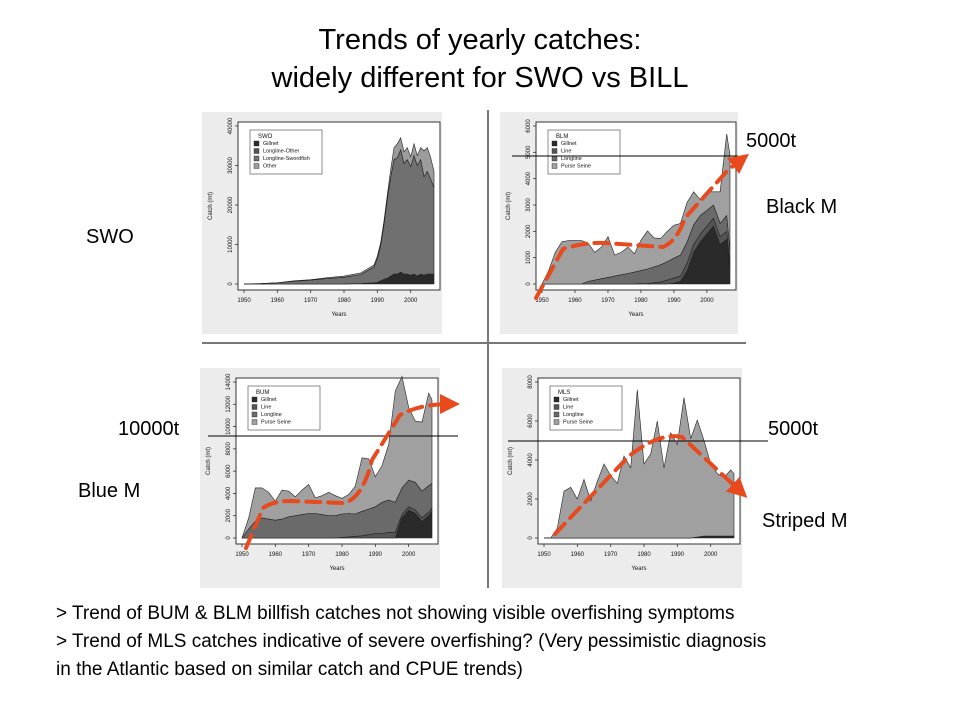  What do you see at coordinates (262, 393) in the screenshot?
I see `legend-title: BUM` at bounding box center [262, 393].